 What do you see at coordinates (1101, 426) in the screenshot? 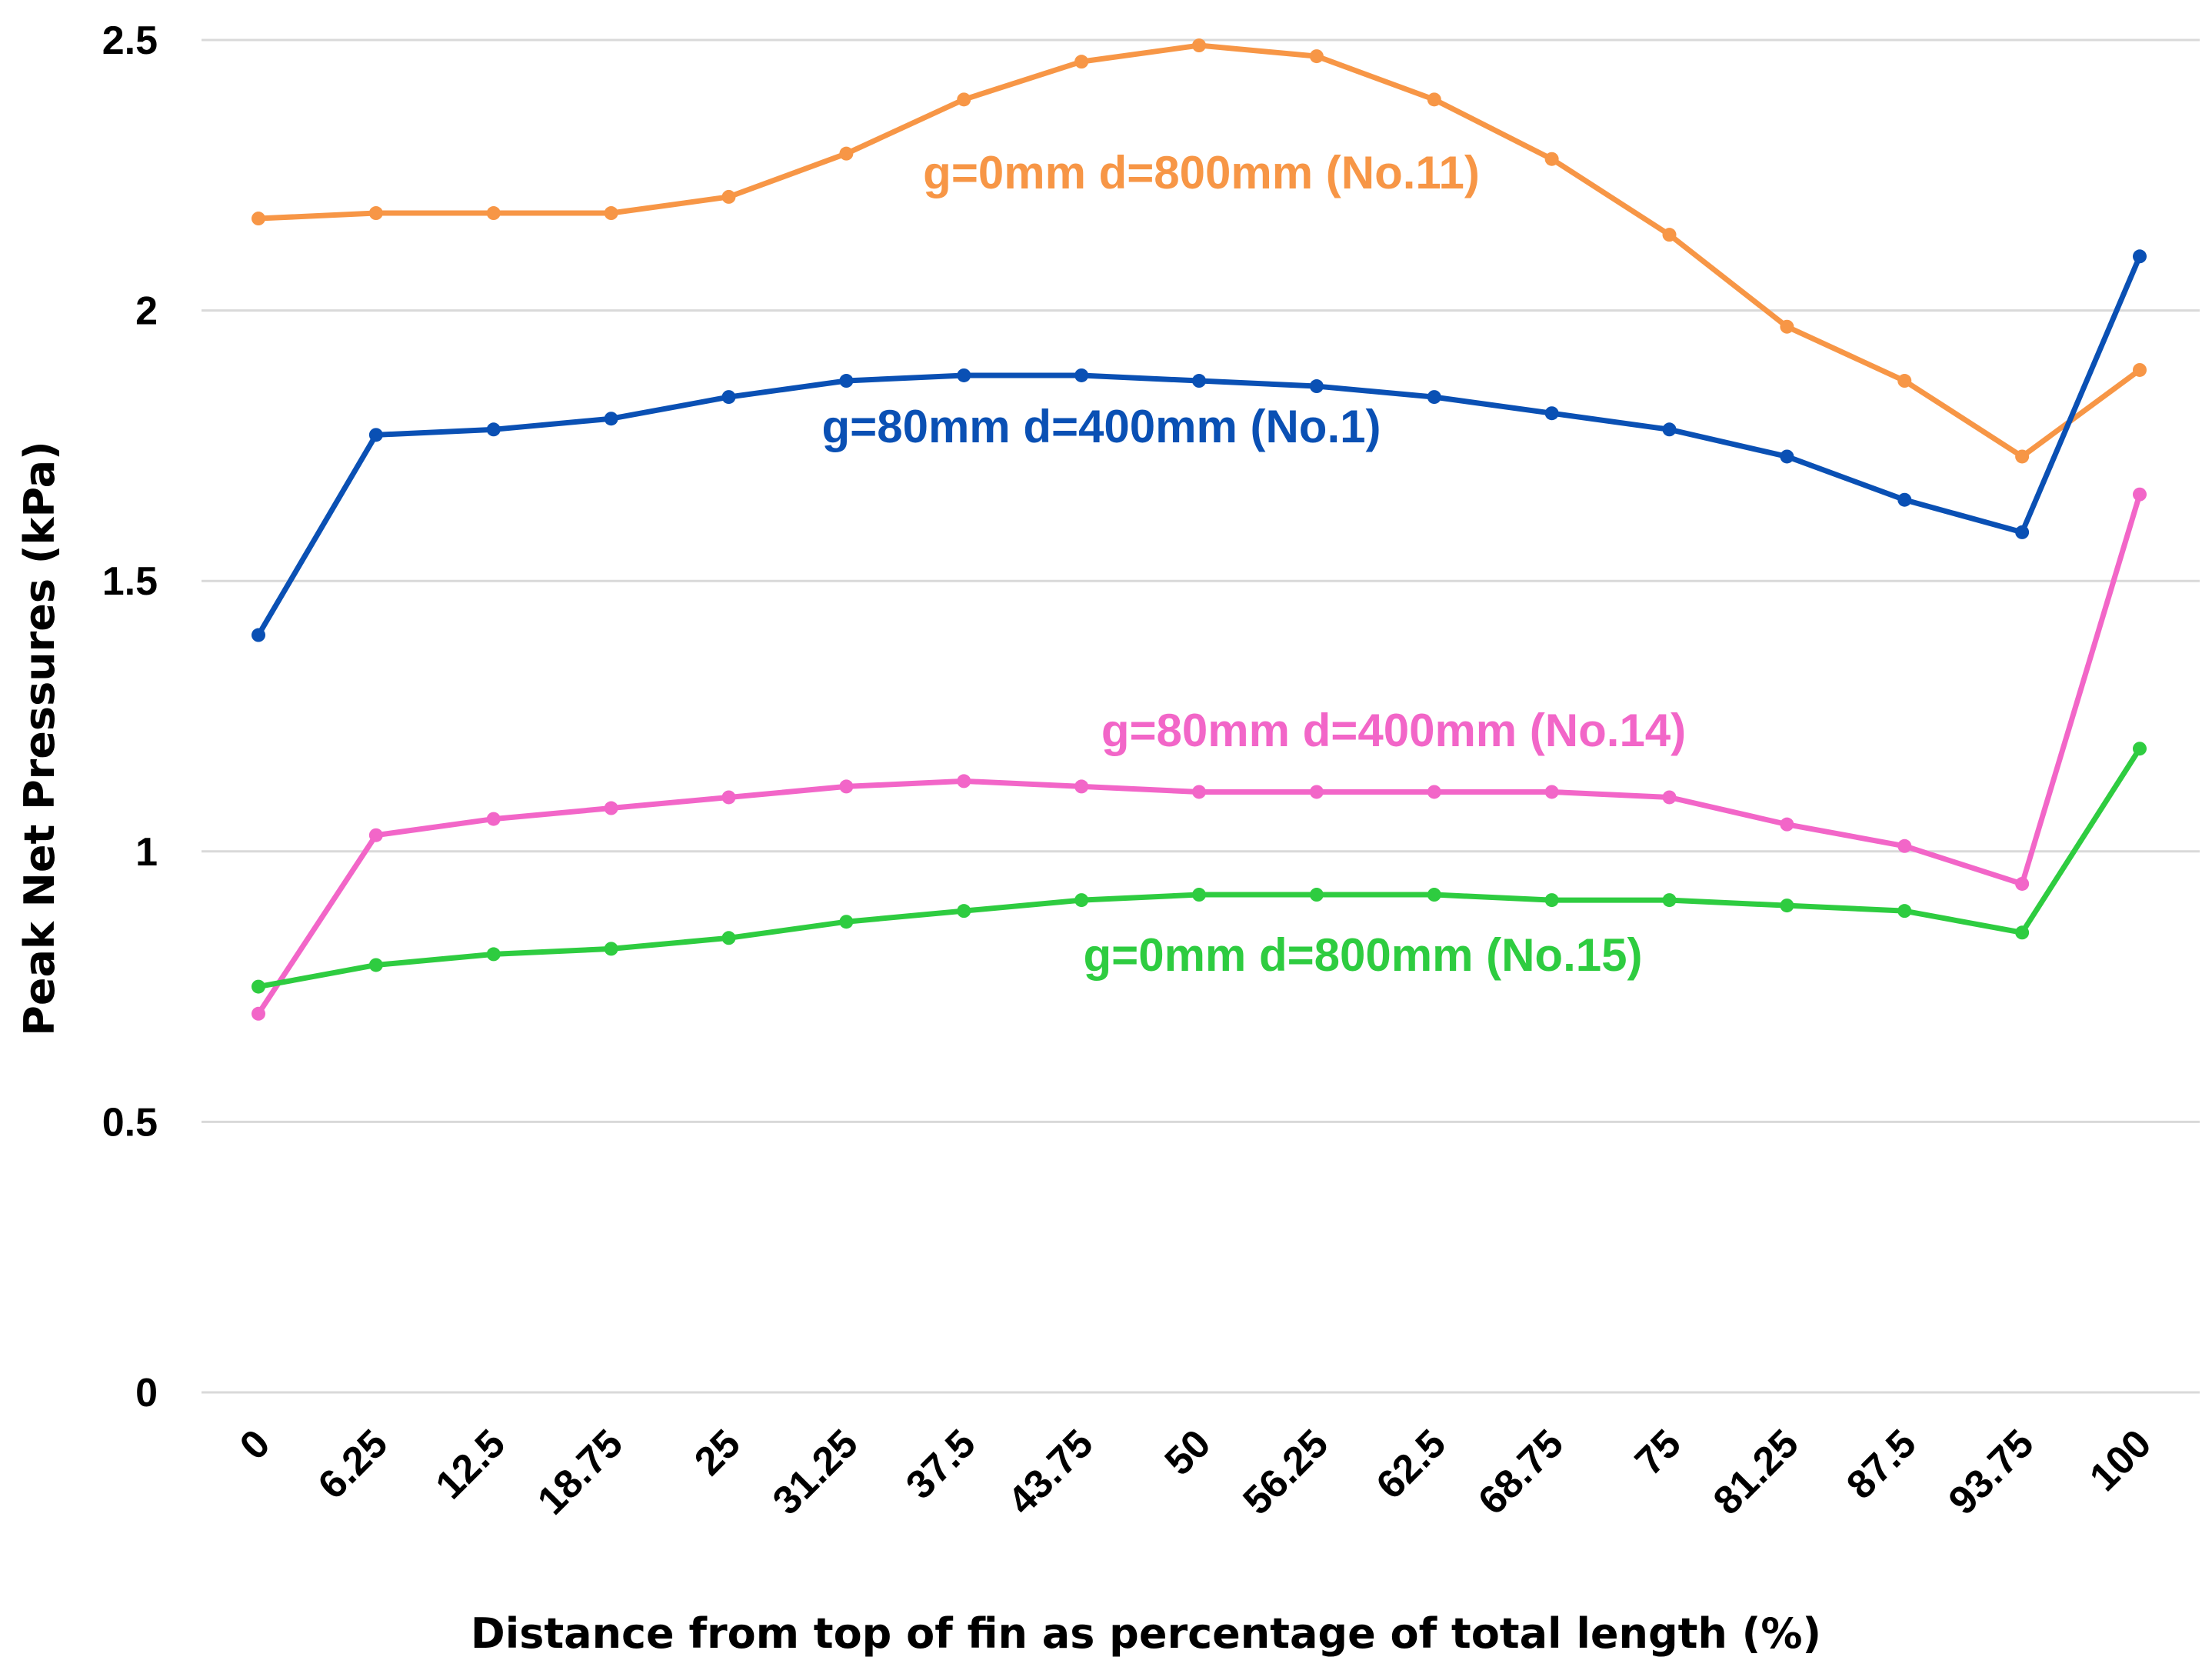
I see `series-label: g=80mm d=400mm (No.1)` at bounding box center [1101, 426].